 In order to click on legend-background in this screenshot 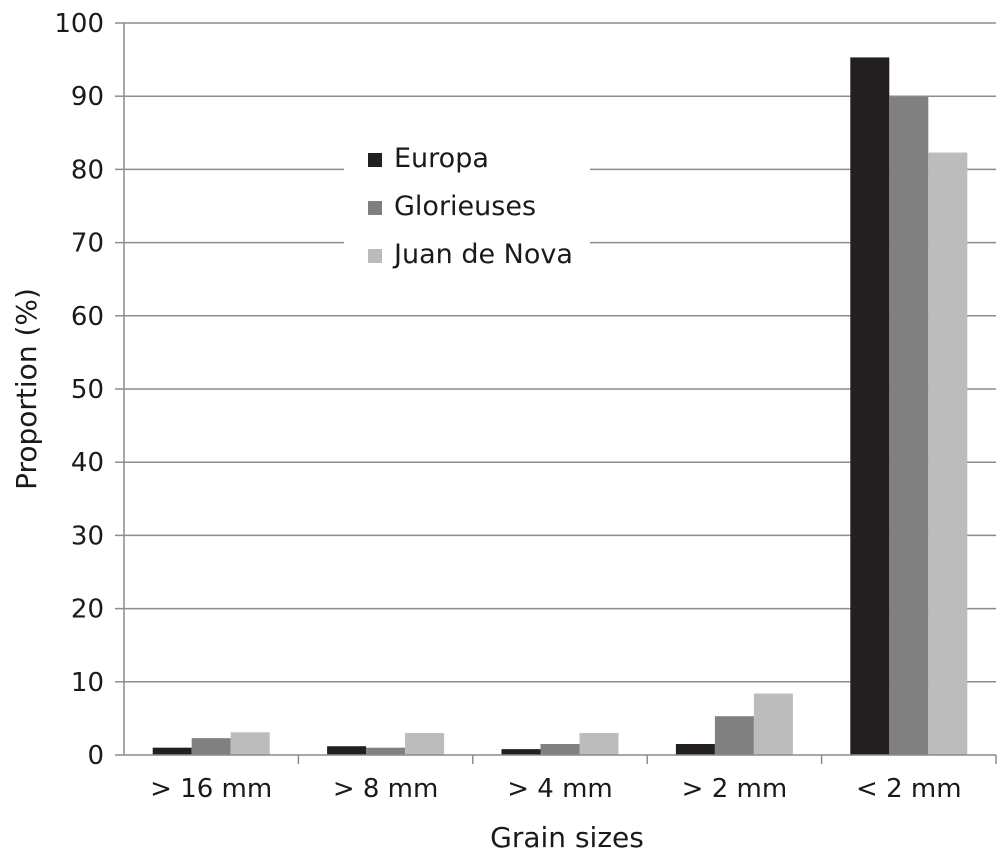, I will do `click(467, 205)`.